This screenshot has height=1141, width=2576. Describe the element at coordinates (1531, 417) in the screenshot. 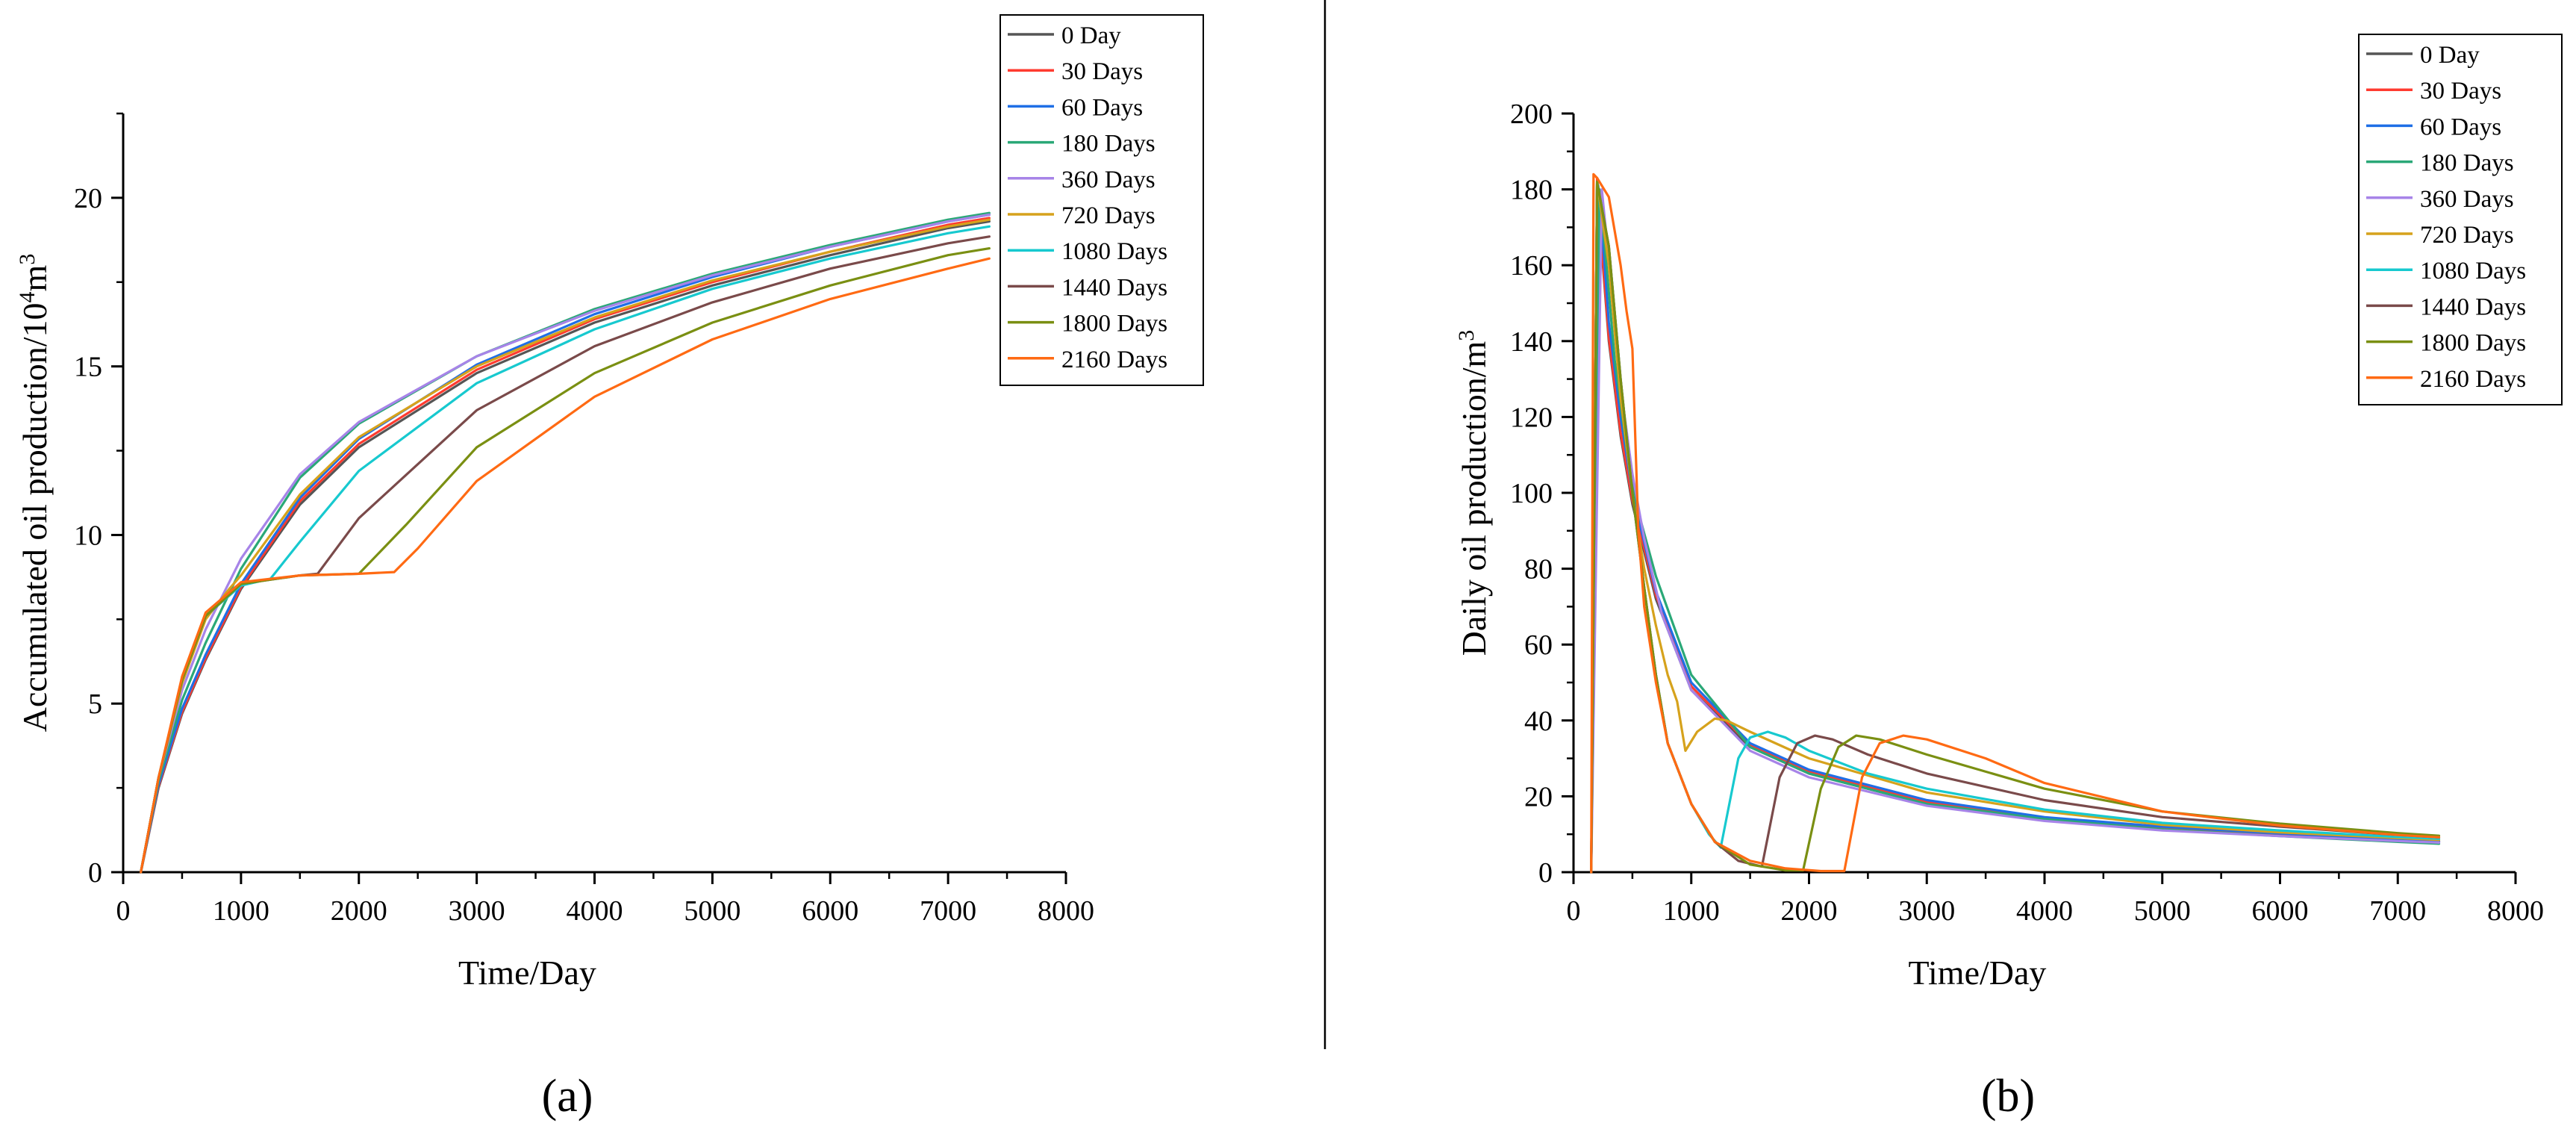

I see `y-tick-label: 120` at that location.